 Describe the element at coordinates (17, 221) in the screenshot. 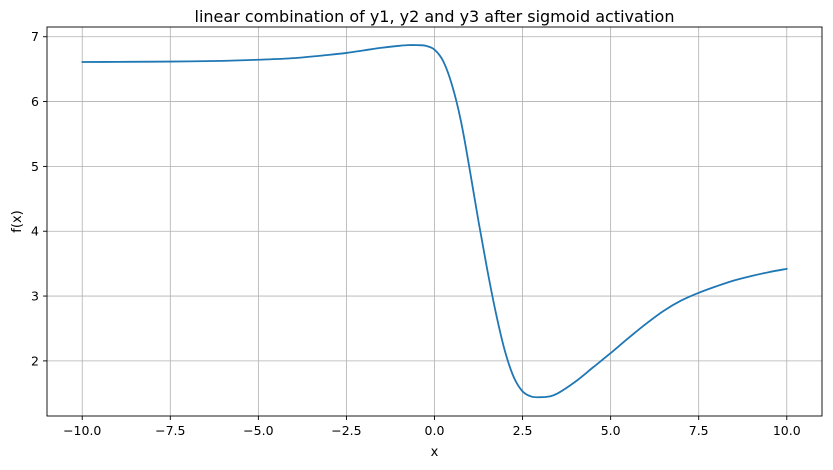

I see `y-axis-label: f(x)` at that location.